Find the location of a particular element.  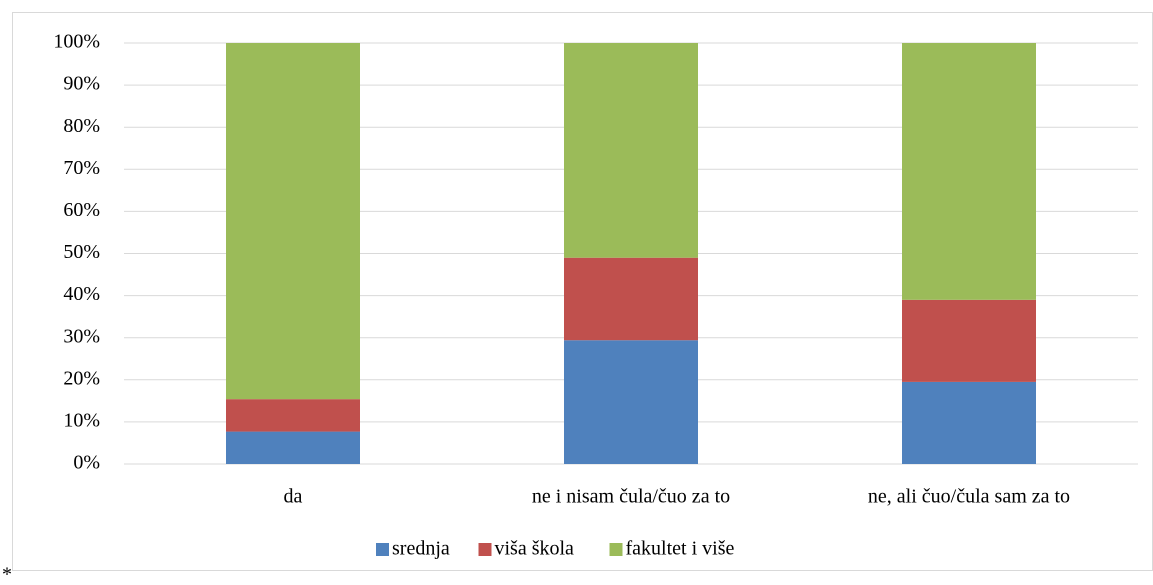

legend-label: srednja is located at coordinates (421, 549).